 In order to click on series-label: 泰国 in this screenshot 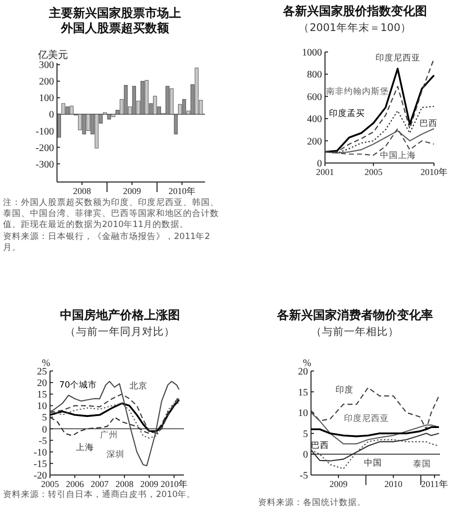, I will do `click(421, 464)`.